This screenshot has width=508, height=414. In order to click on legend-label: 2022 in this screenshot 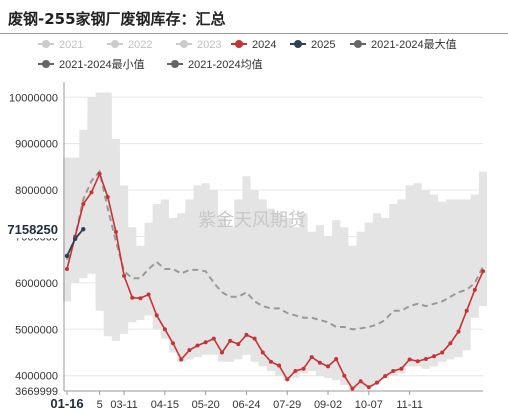, I will do `click(140, 45)`.